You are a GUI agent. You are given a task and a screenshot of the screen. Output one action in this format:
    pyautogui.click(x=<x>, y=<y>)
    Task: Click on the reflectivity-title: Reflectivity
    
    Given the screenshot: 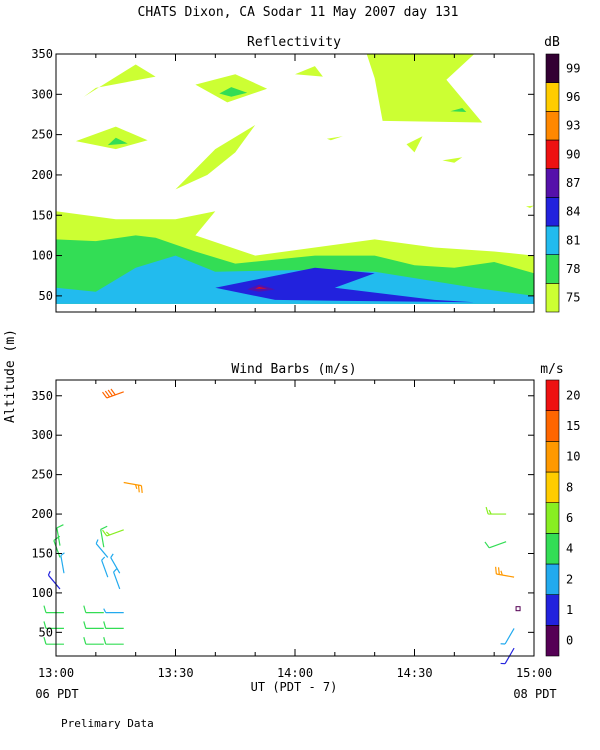 What is the action you would take?
    pyautogui.click(x=294, y=42)
    